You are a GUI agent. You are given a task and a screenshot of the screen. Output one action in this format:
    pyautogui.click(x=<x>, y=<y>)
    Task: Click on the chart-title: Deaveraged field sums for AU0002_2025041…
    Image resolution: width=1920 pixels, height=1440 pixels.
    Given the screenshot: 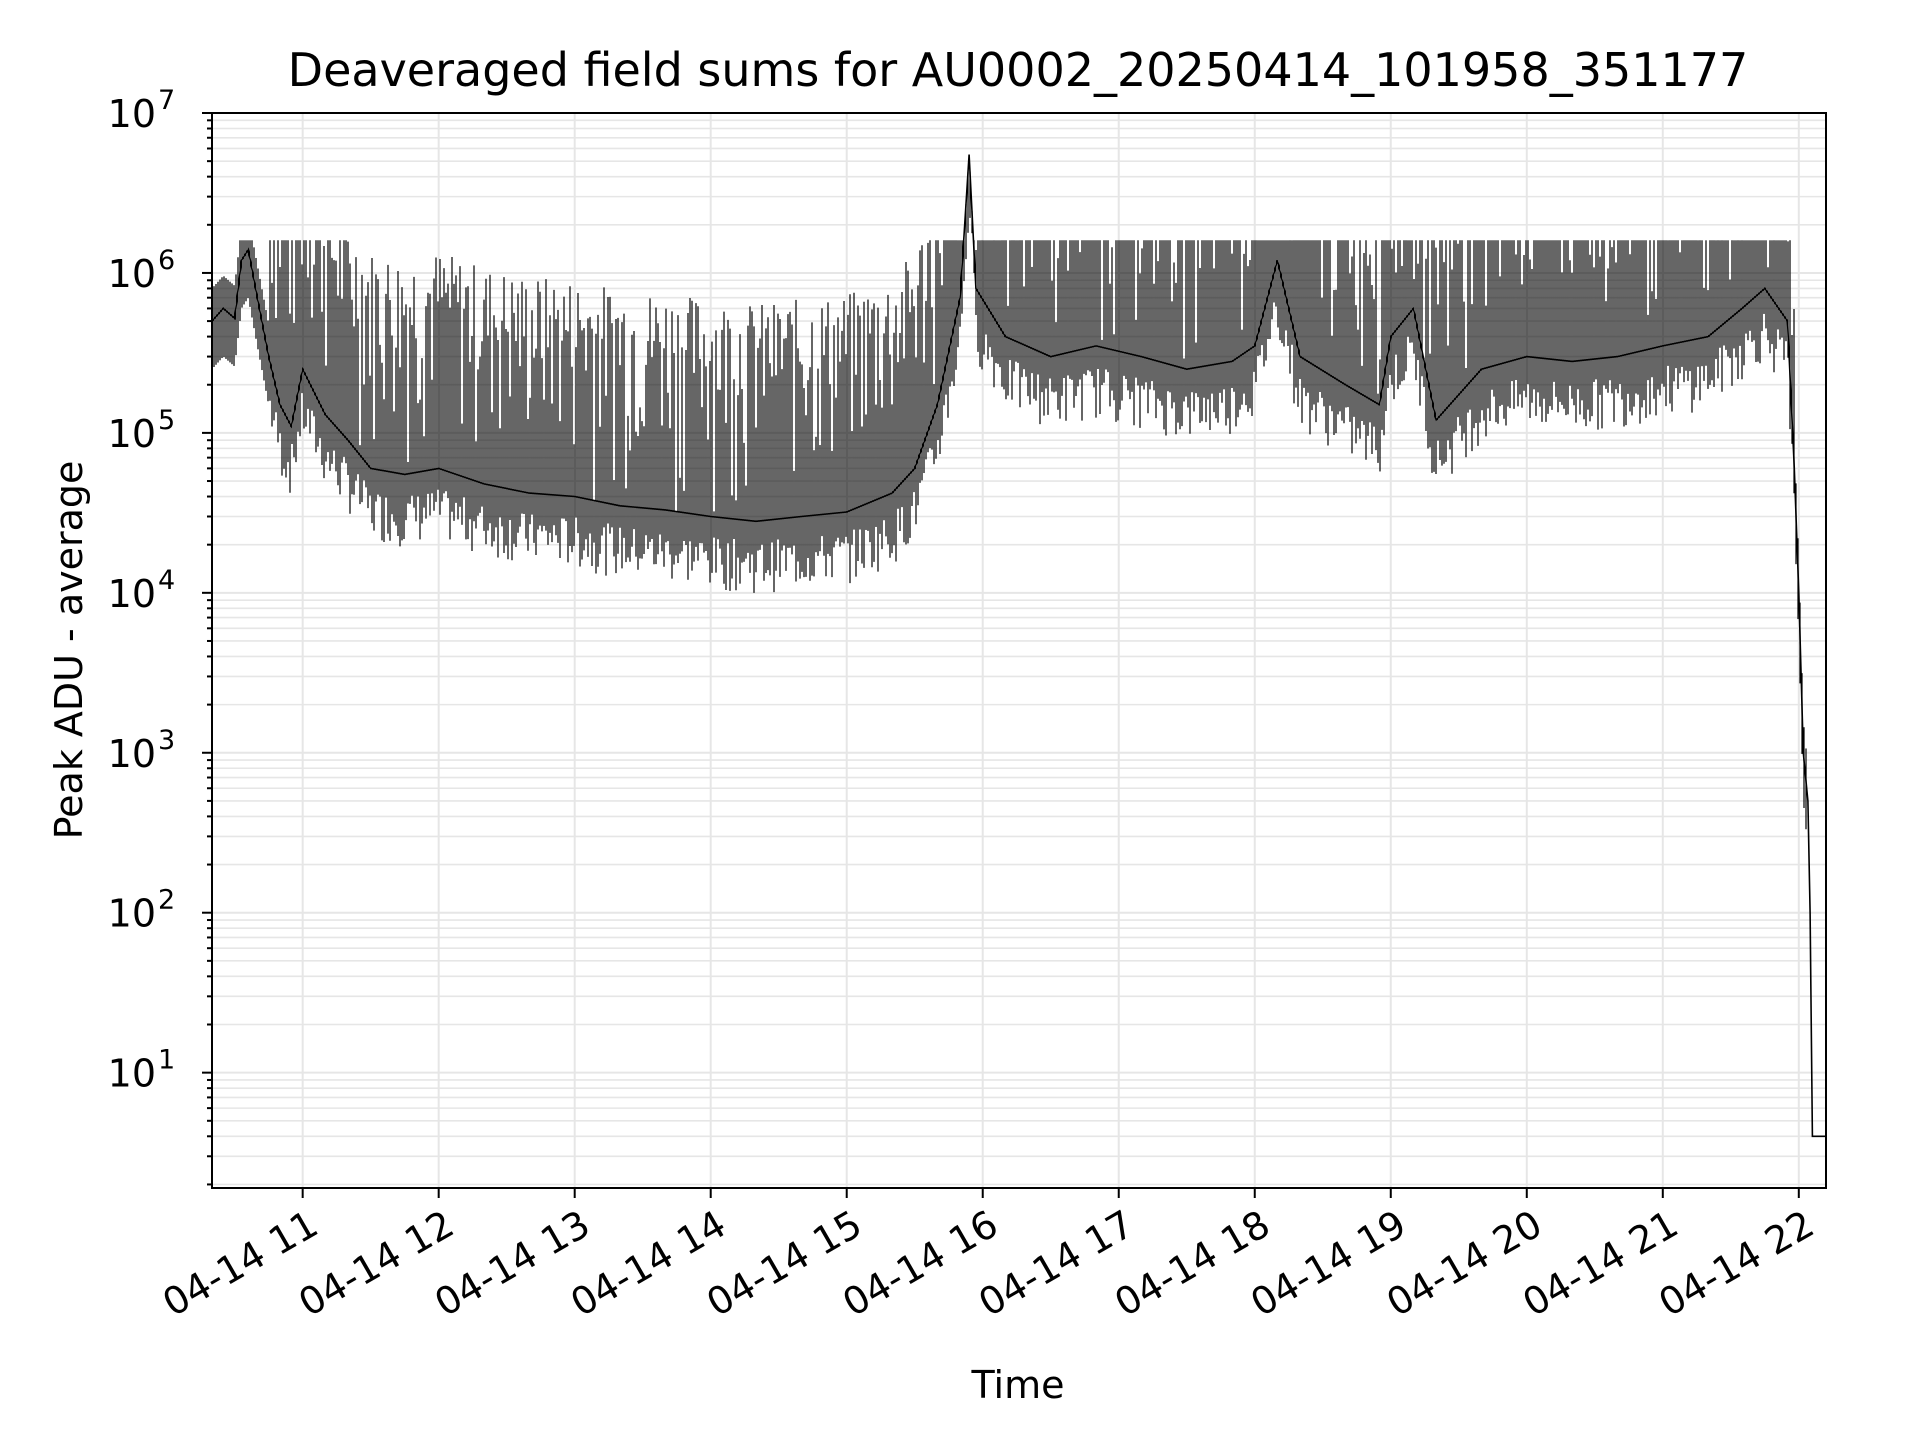 What is the action you would take?
    pyautogui.click(x=1018, y=70)
    